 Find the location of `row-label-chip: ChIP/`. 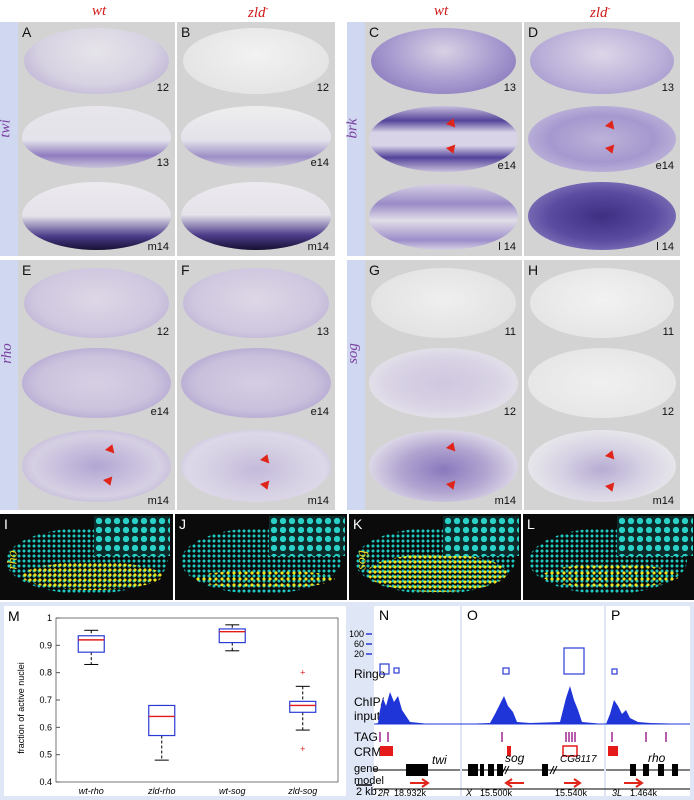

row-label-chip: ChIP/ is located at coordinates (369, 702).